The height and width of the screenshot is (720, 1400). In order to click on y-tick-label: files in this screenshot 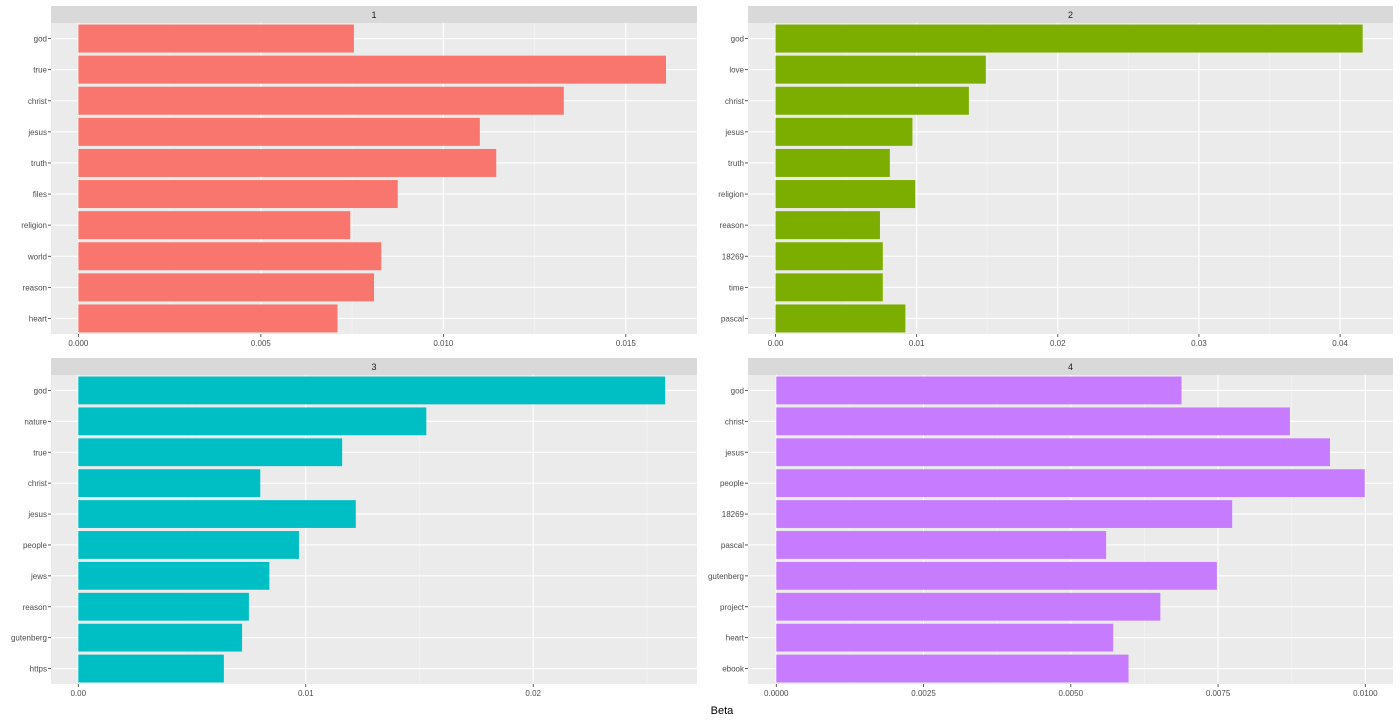, I will do `click(40, 194)`.